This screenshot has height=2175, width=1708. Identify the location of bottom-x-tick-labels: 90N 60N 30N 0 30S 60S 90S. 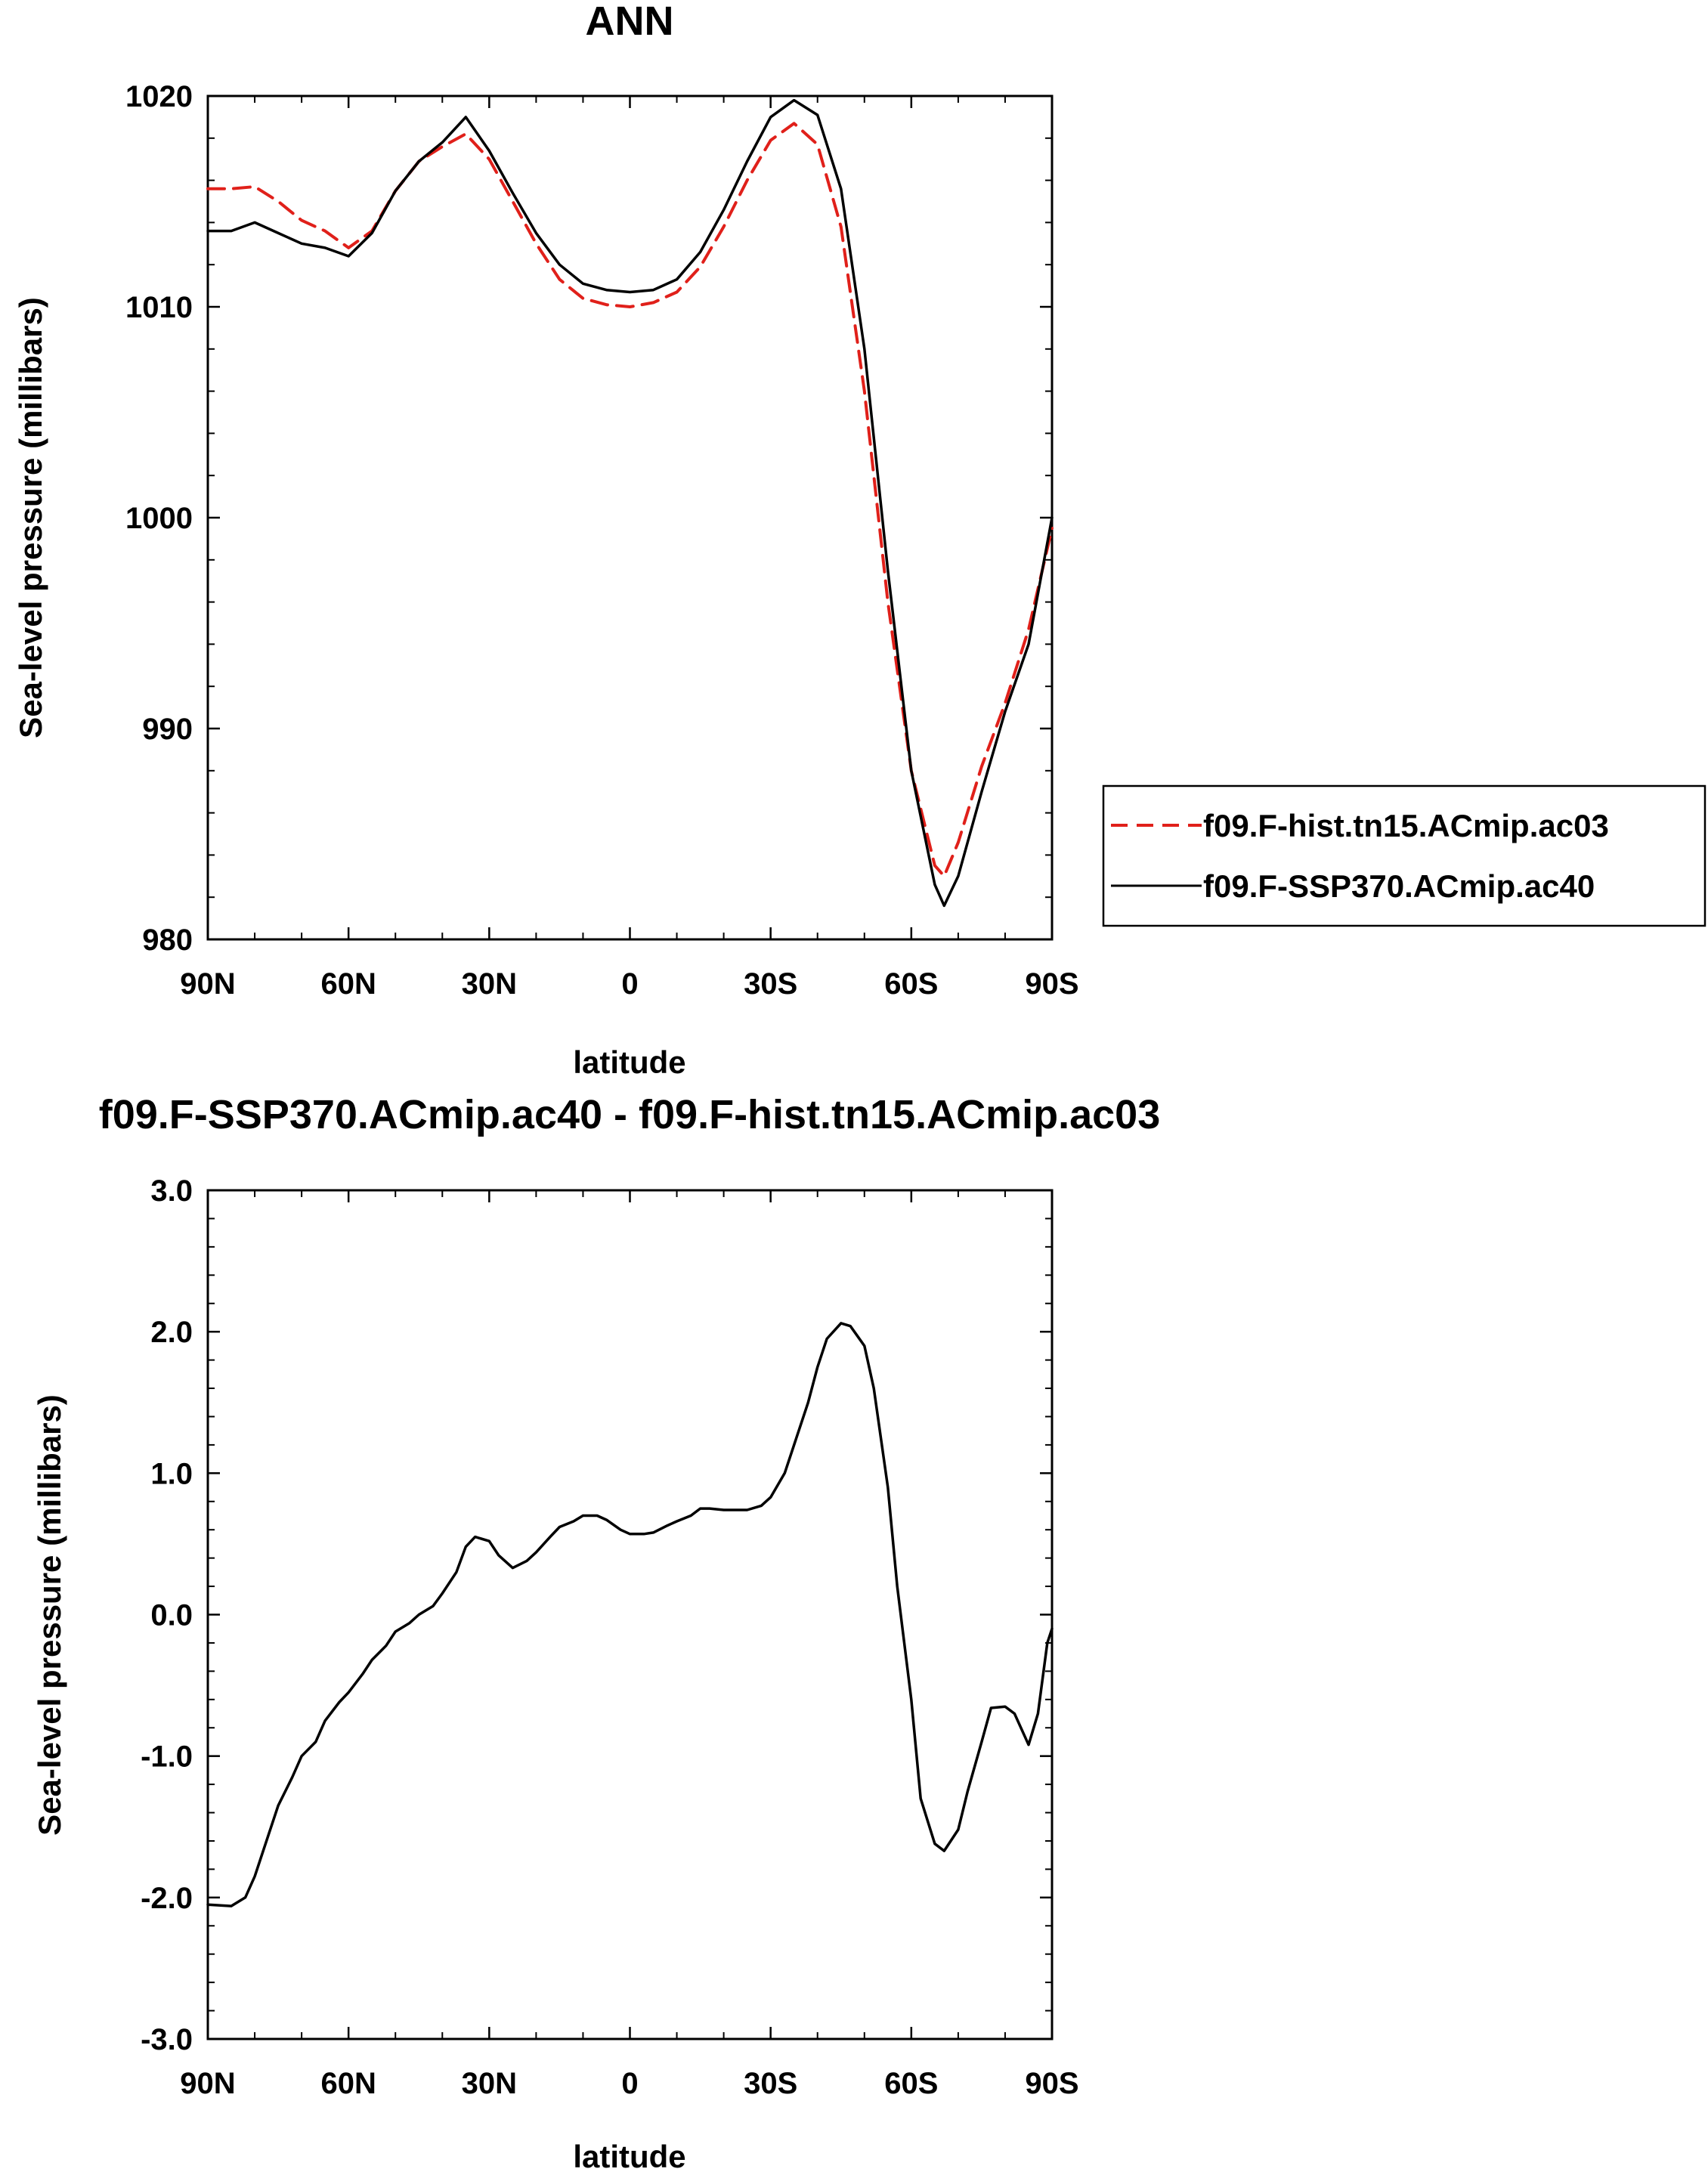
(629, 2084).